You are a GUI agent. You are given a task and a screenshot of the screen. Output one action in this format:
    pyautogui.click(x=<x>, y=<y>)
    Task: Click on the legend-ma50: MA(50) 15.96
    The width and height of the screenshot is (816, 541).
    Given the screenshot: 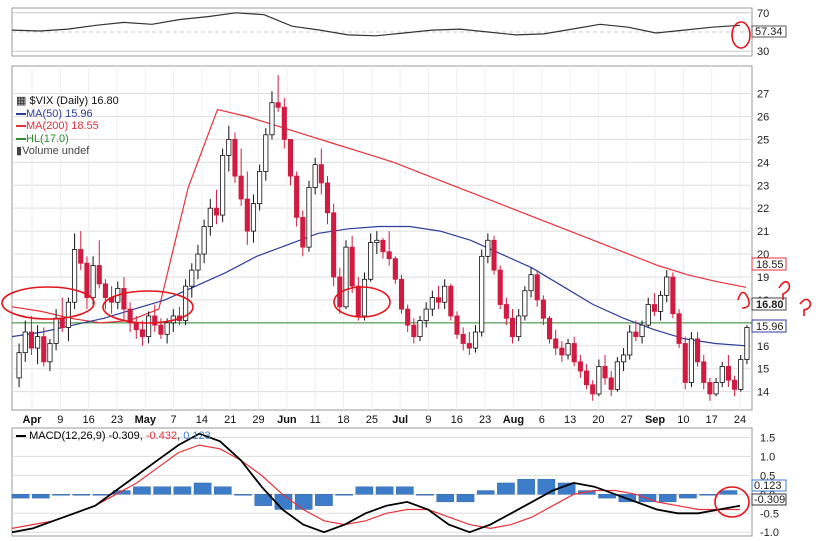 What is the action you would take?
    pyautogui.click(x=67, y=114)
    